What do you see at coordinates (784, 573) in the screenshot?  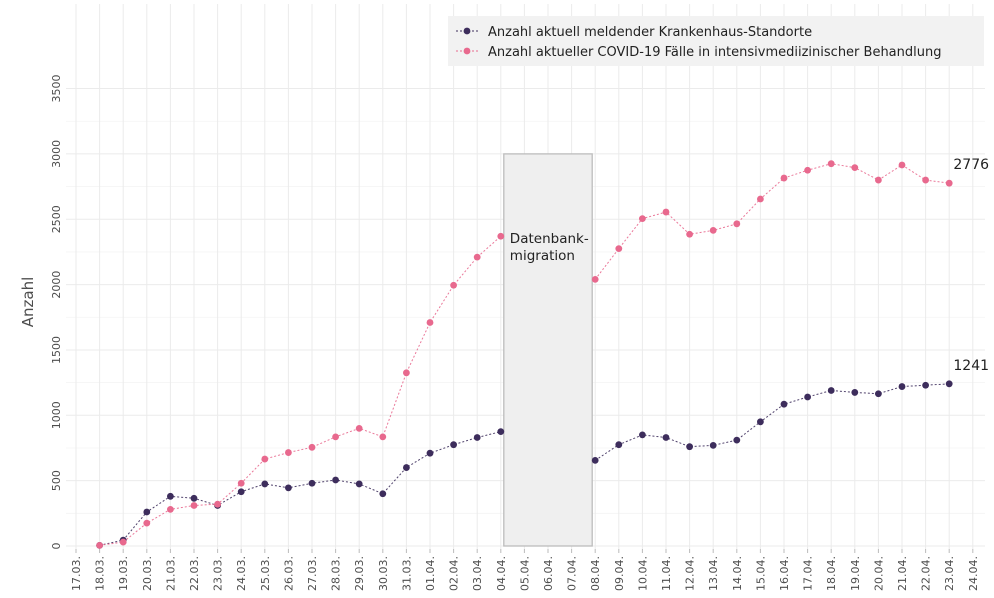 I see `x-tick-label: 16.04.` at bounding box center [784, 573].